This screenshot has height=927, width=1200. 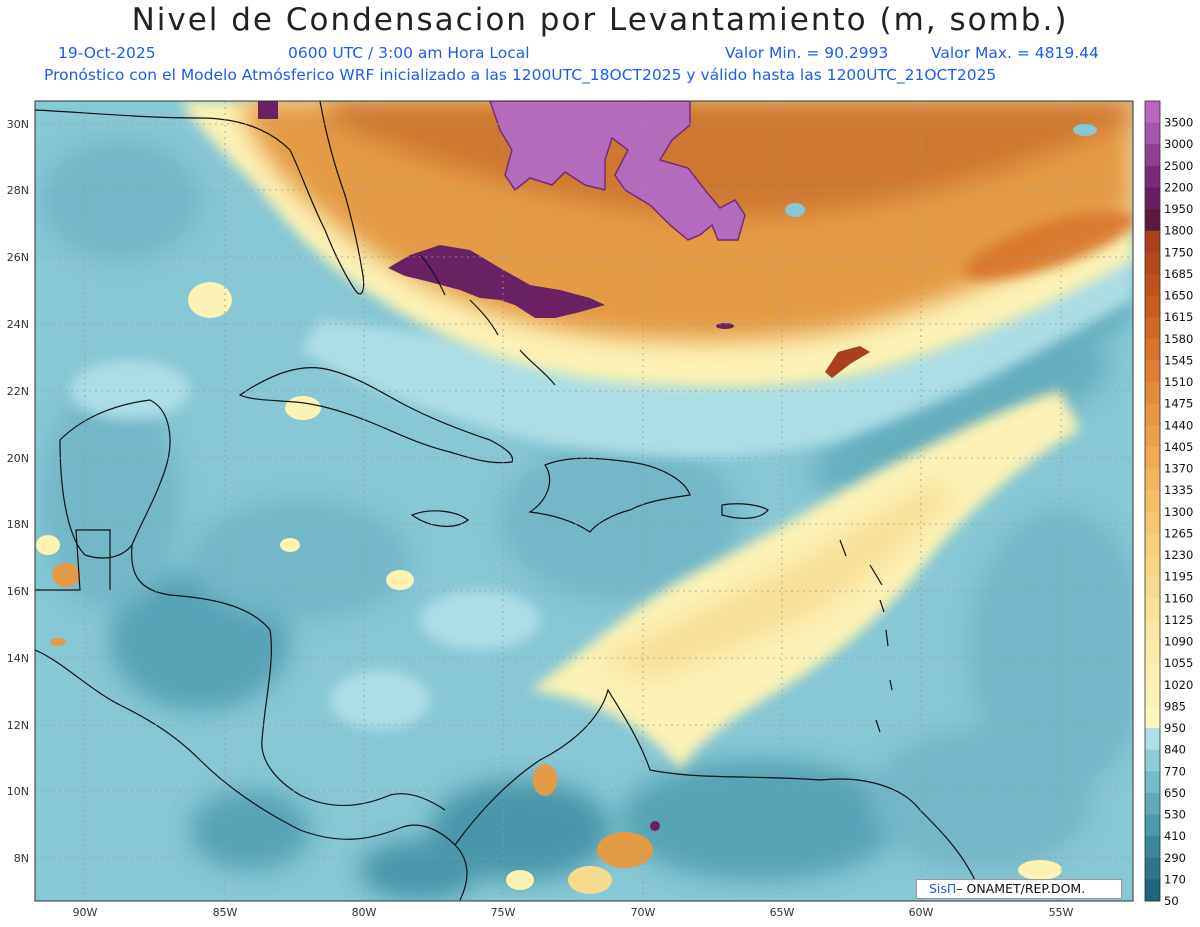 What do you see at coordinates (1178, 620) in the screenshot?
I see `colorbar-label: 1125` at bounding box center [1178, 620].